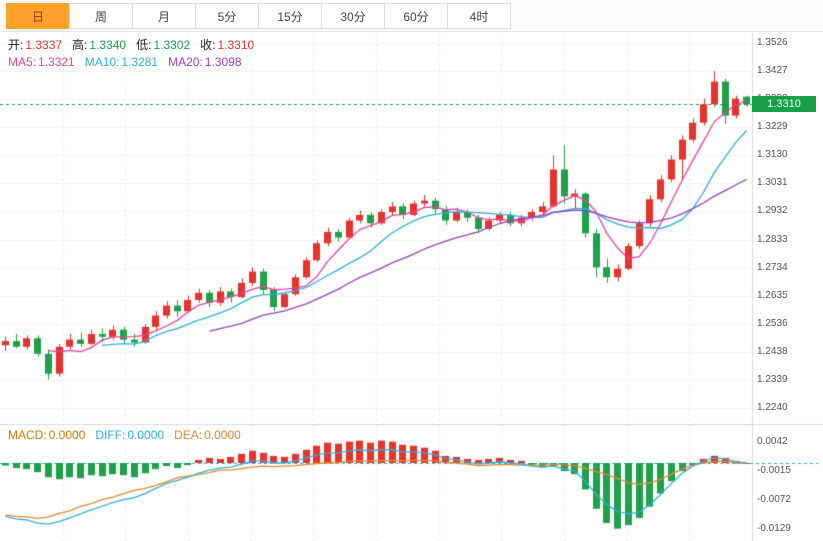  I want to click on interval-tabbar: 日 周 月 5分 15分 30分 60分 4时, so click(411, 16).